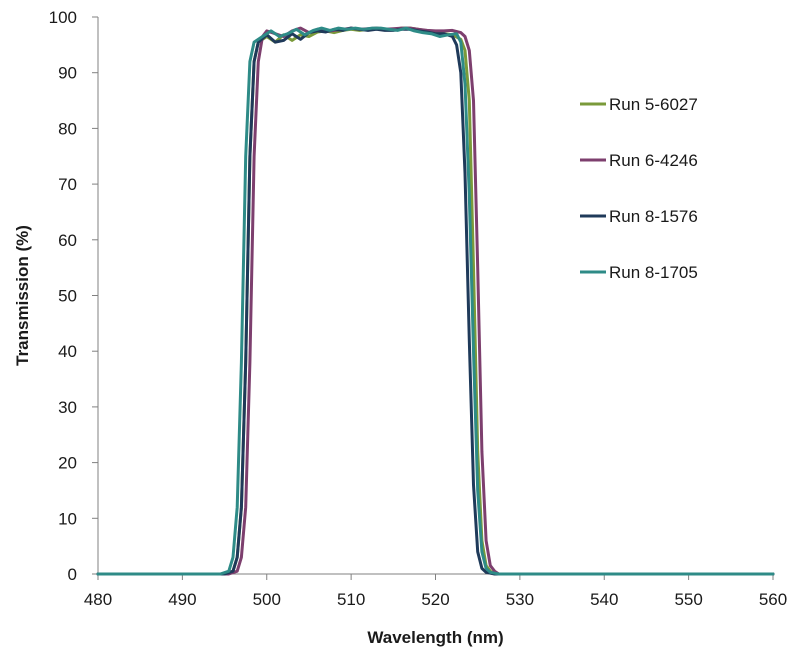 Image resolution: width=797 pixels, height=666 pixels. Describe the element at coordinates (688, 599) in the screenshot. I see `x-tick-label: 550` at that location.